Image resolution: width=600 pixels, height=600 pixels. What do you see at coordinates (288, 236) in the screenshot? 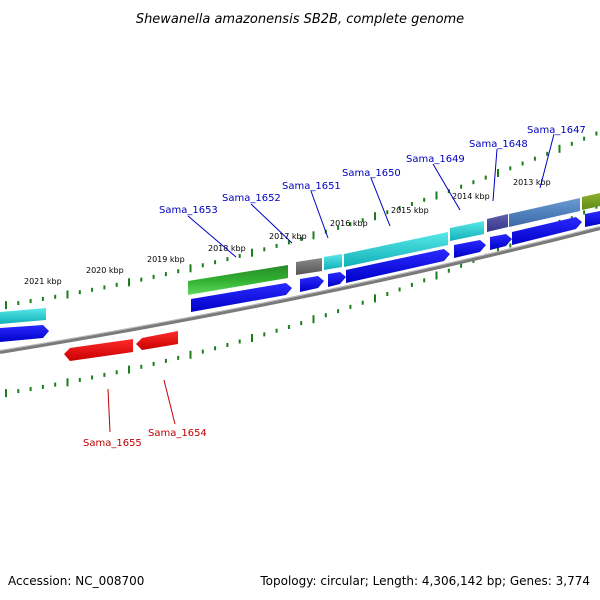
I see `kbp-label-2017: 2017 kbp` at bounding box center [288, 236].